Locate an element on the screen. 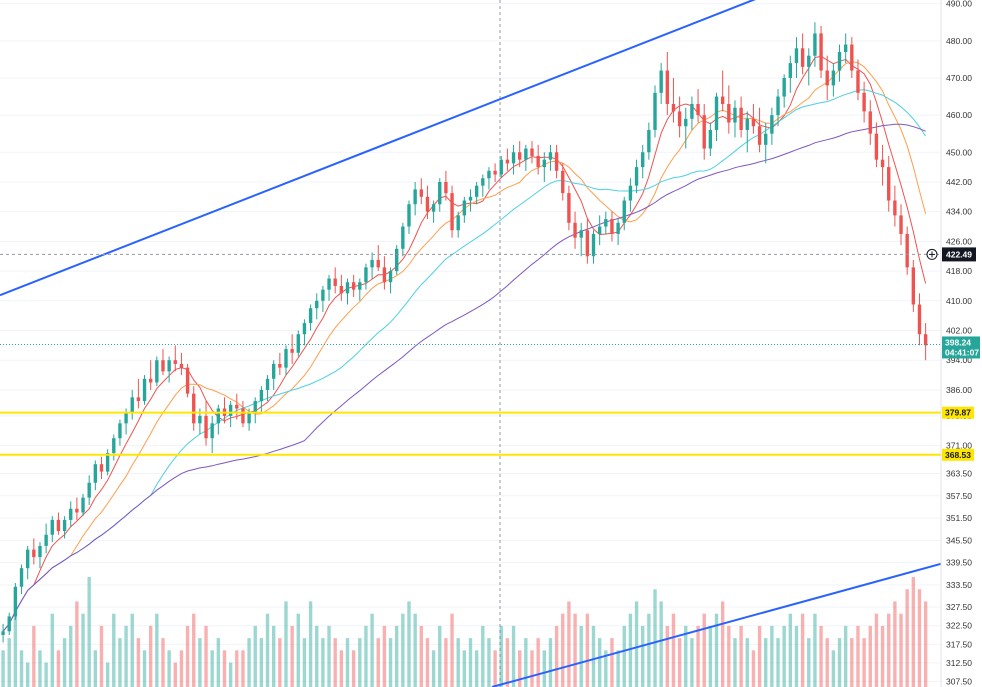 The image size is (982, 687). crosshair-price-badge is located at coordinates (959, 254).